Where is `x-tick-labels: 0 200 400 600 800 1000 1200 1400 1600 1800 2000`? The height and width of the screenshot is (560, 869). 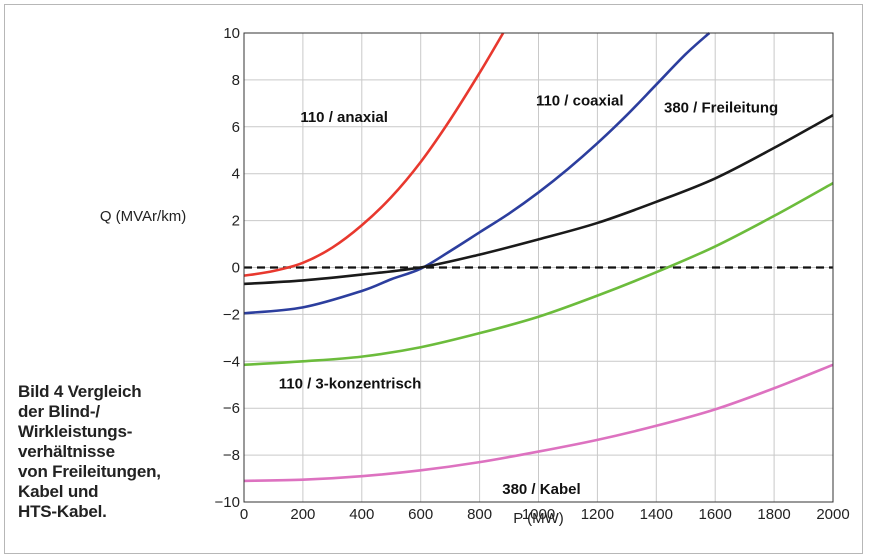 x-tick-labels: 0 200 400 600 800 1000 1200 1400 1600 1800 2000 is located at coordinates (545, 514).